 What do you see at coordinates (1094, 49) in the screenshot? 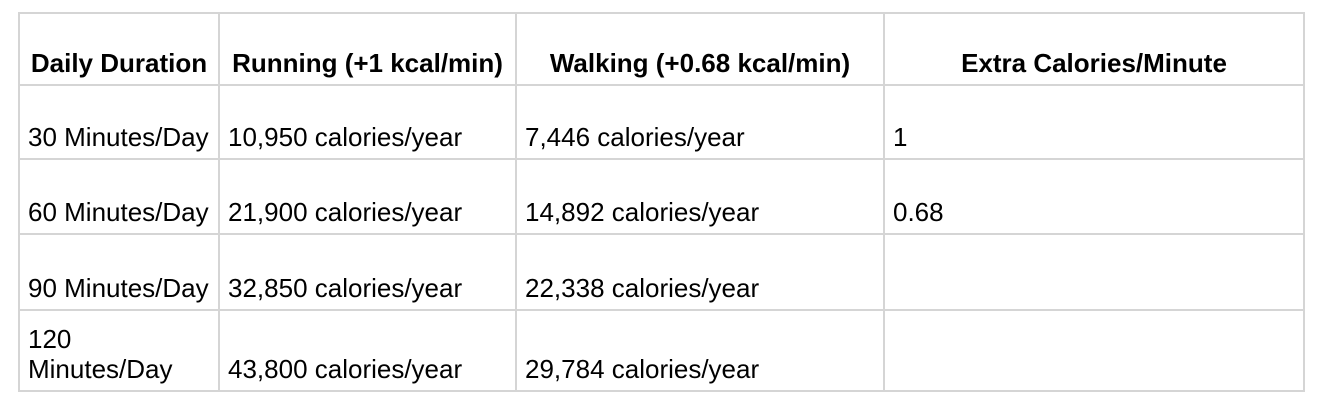
I see `header-cell-extra-calories: Extra Calories/Minute` at bounding box center [1094, 49].